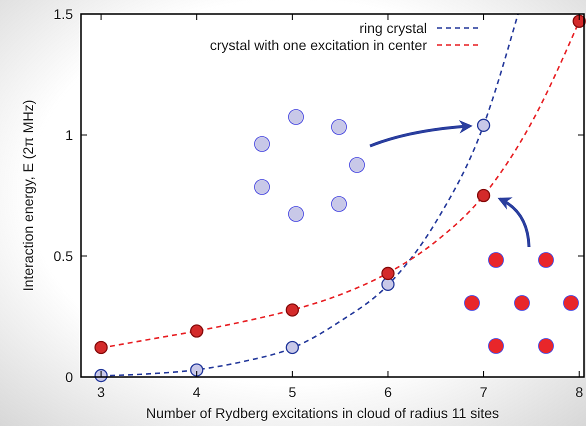 This screenshot has height=426, width=586. Describe the element at coordinates (484, 392) in the screenshot. I see `x-tick-label: 7` at that location.